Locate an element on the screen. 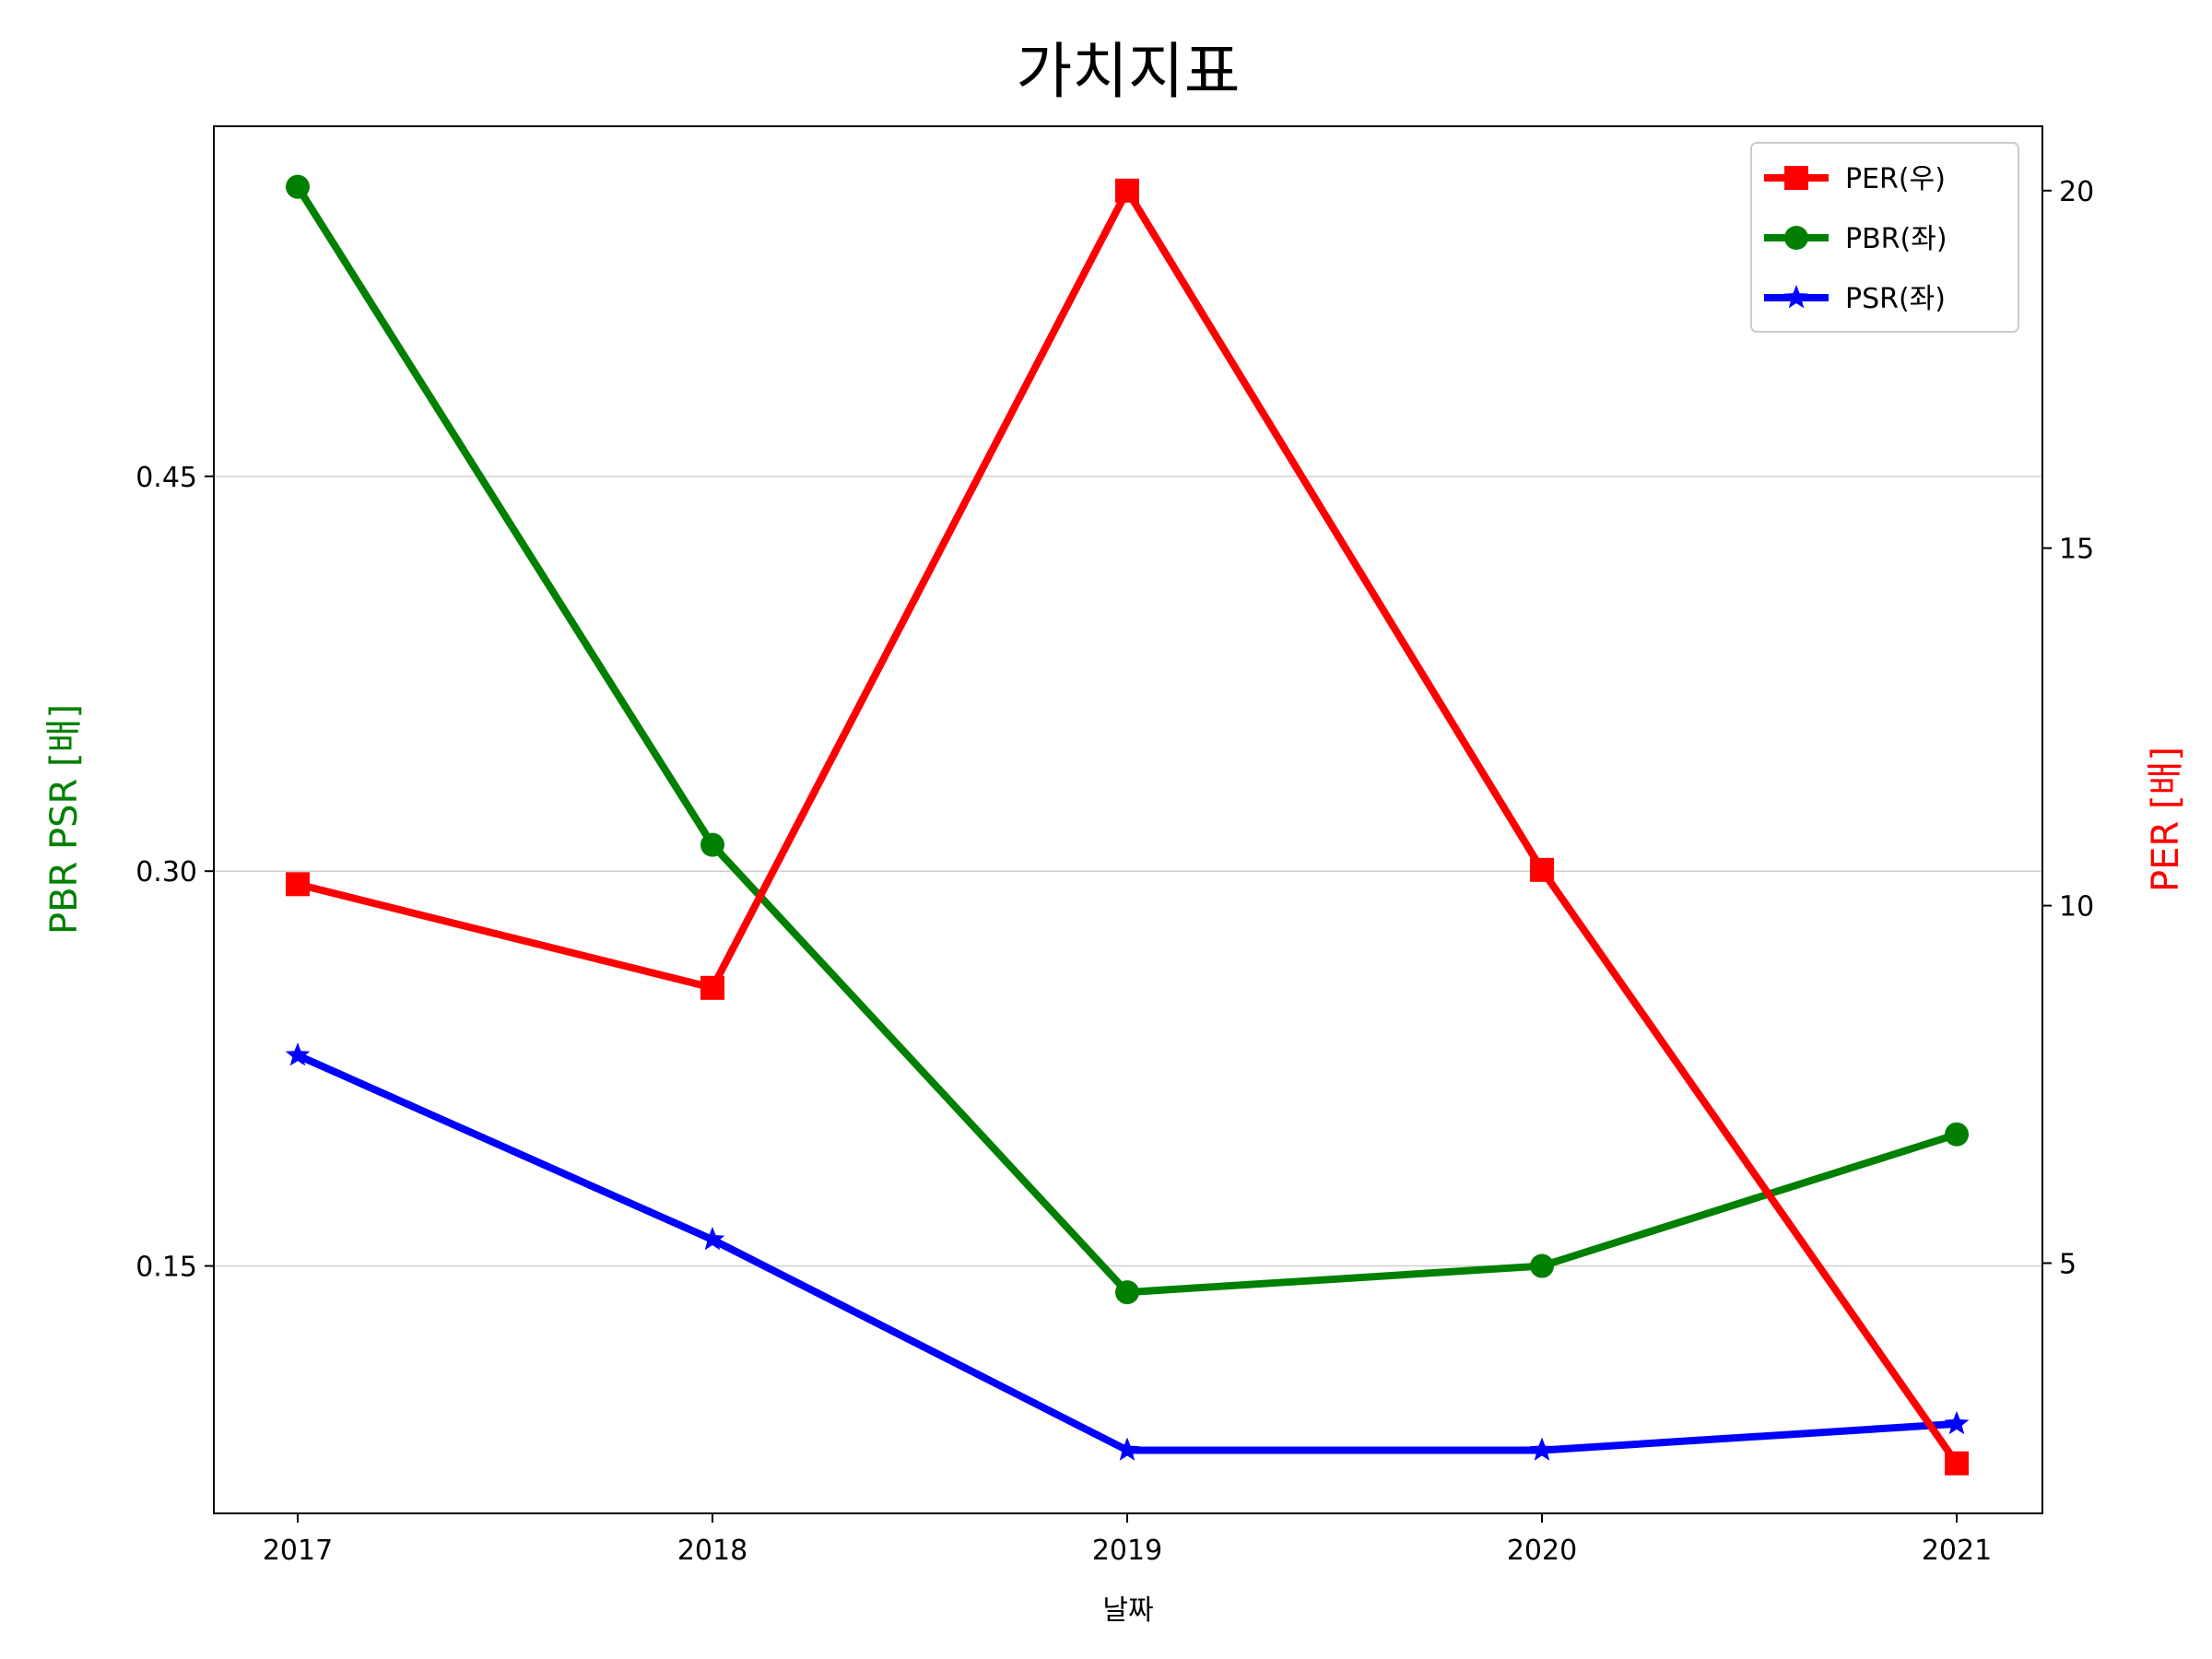  legend-box is located at coordinates (1884, 237).